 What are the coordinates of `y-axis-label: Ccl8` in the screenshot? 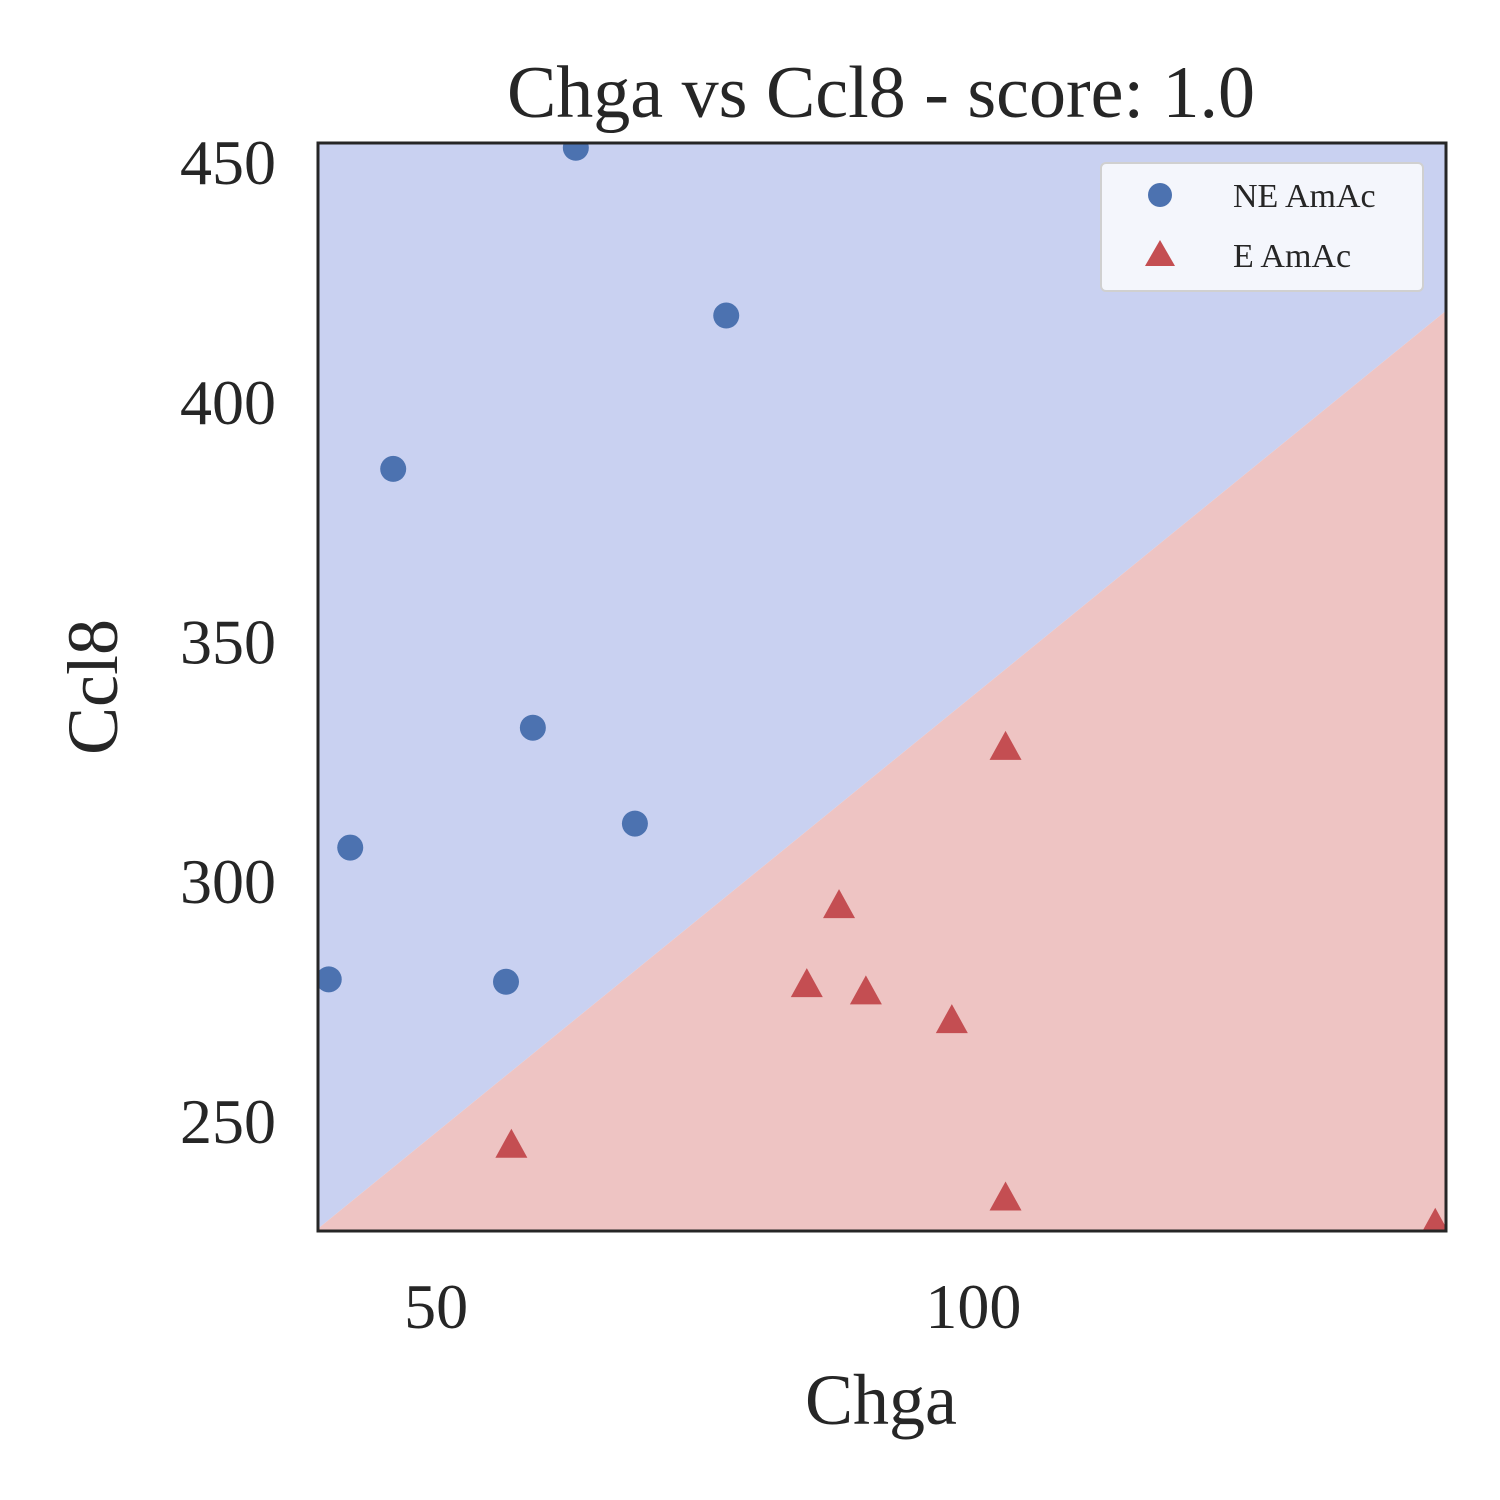 It's located at (93, 687).